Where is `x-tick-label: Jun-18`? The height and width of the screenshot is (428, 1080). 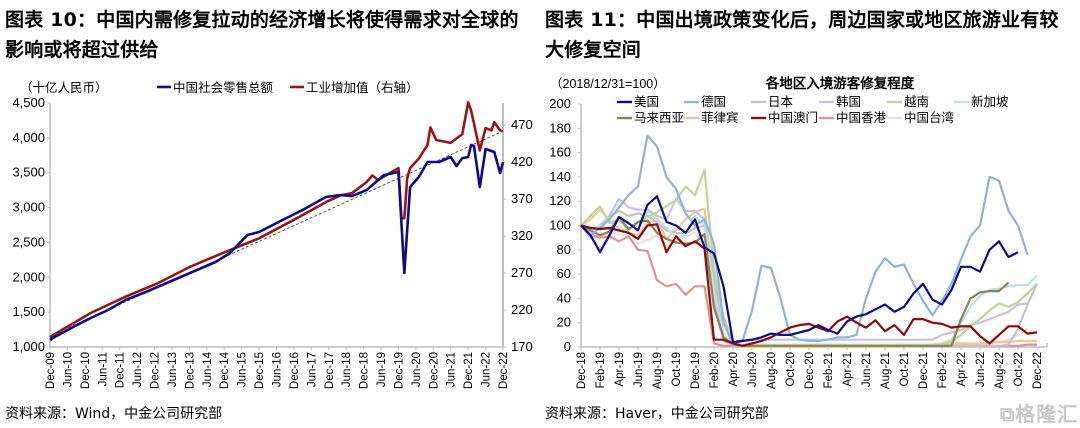
x-tick-label: Jun-18 is located at coordinates (347, 369).